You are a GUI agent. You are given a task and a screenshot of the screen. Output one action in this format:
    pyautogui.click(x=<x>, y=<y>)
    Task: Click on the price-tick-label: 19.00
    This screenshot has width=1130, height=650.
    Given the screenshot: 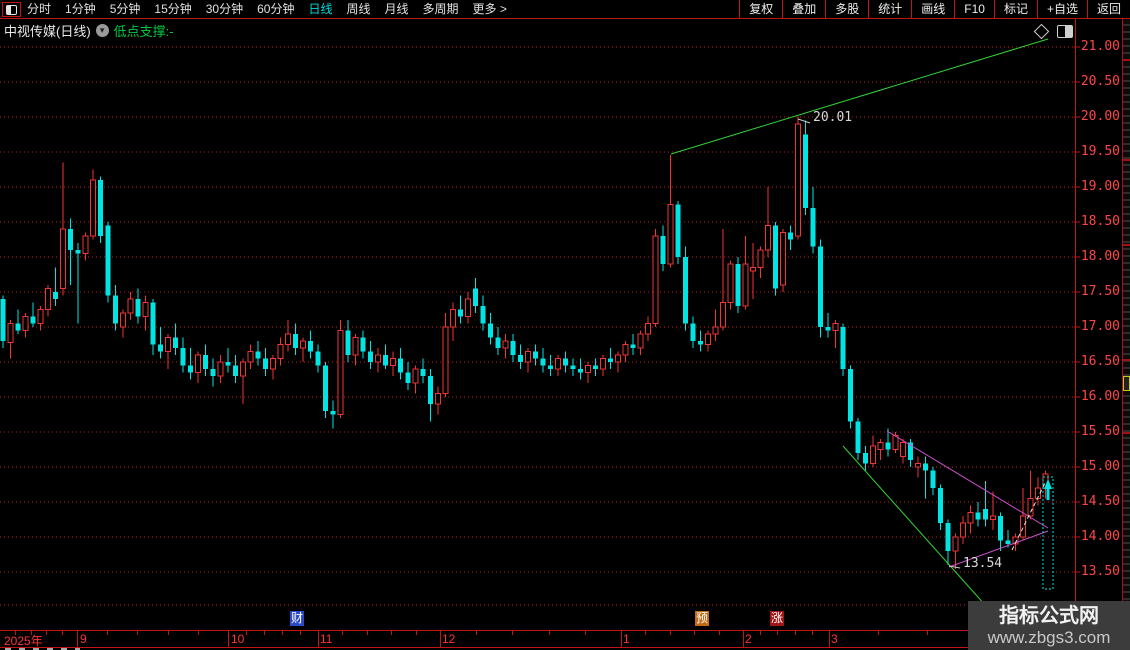 What is the action you would take?
    pyautogui.click(x=1100, y=186)
    